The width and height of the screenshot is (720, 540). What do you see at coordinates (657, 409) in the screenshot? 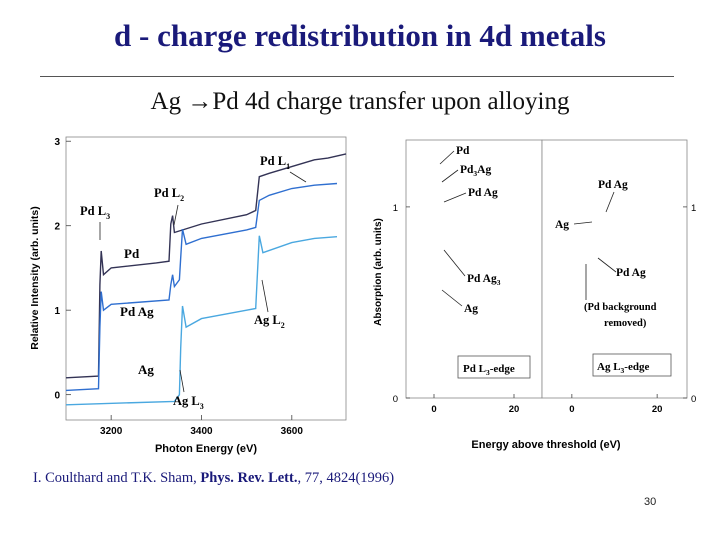
I see `ag-x-tick-label: 20` at bounding box center [657, 409].